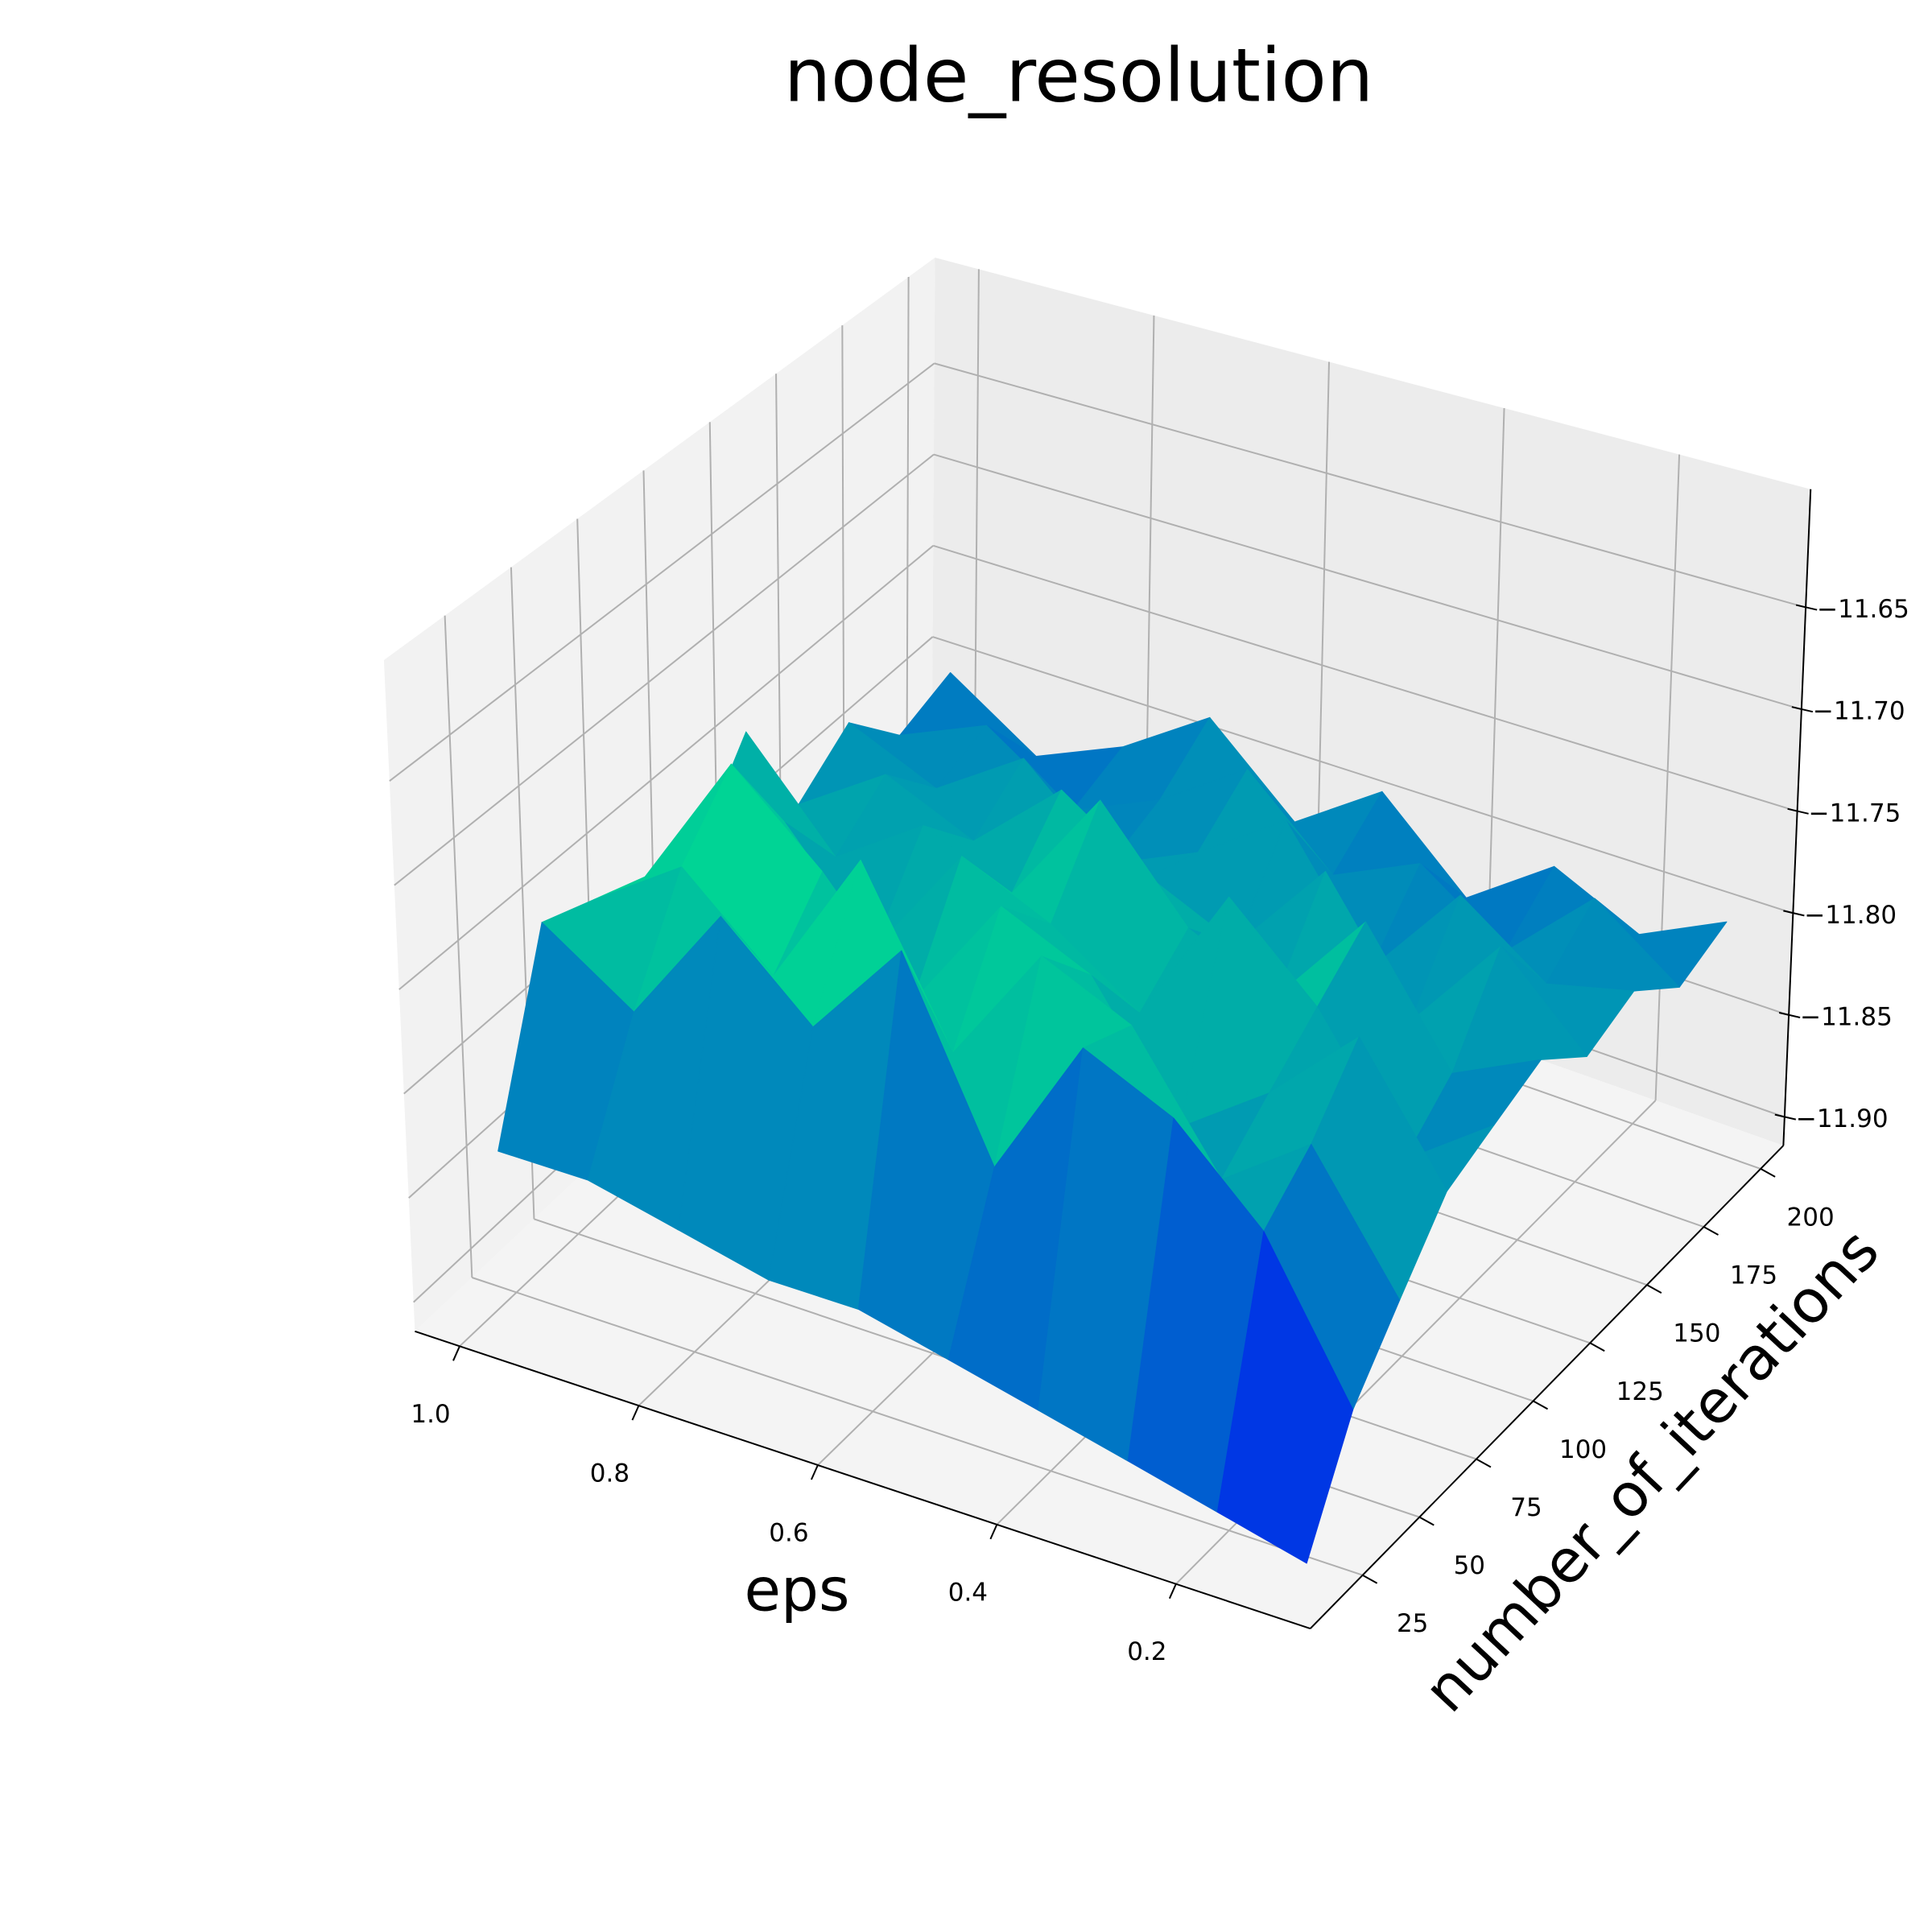  I want to click on x-tick-label: 0.8, so click(610, 1473).